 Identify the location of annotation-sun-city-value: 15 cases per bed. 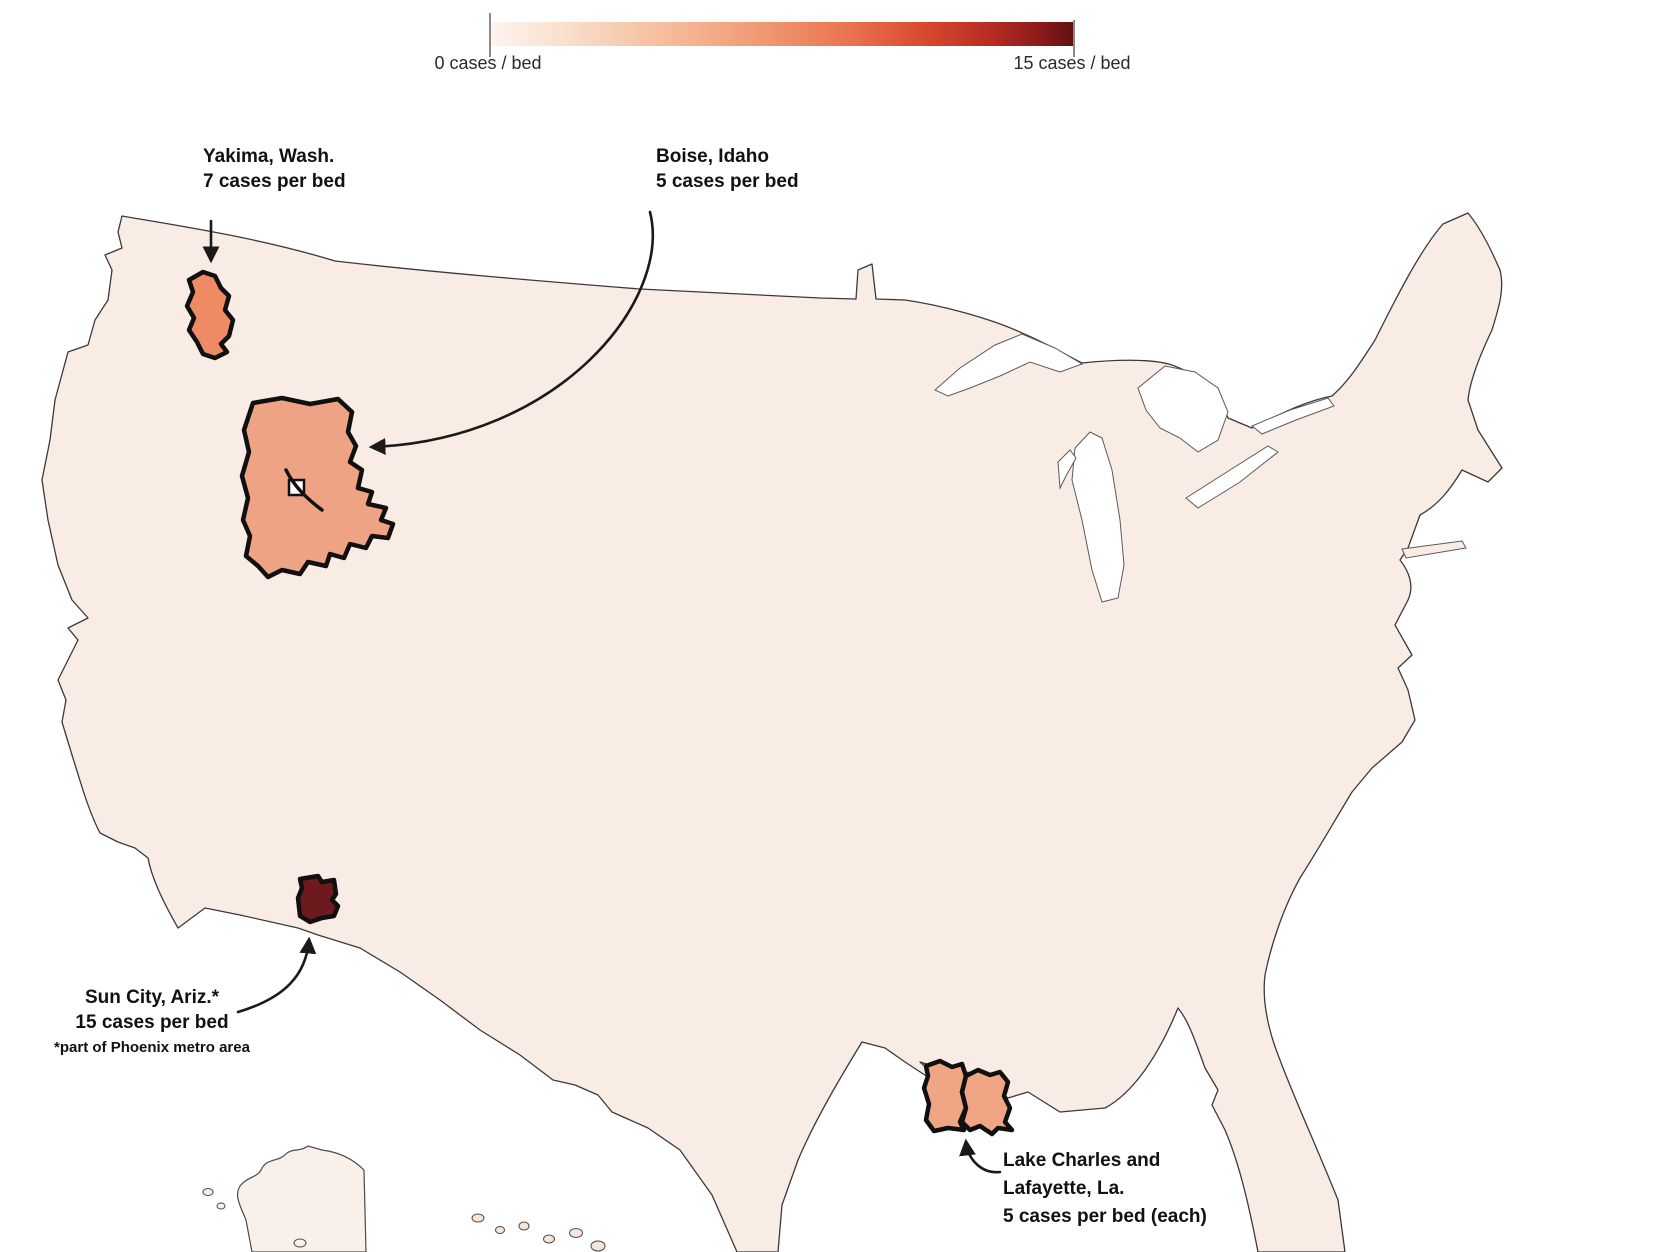
(152, 1022).